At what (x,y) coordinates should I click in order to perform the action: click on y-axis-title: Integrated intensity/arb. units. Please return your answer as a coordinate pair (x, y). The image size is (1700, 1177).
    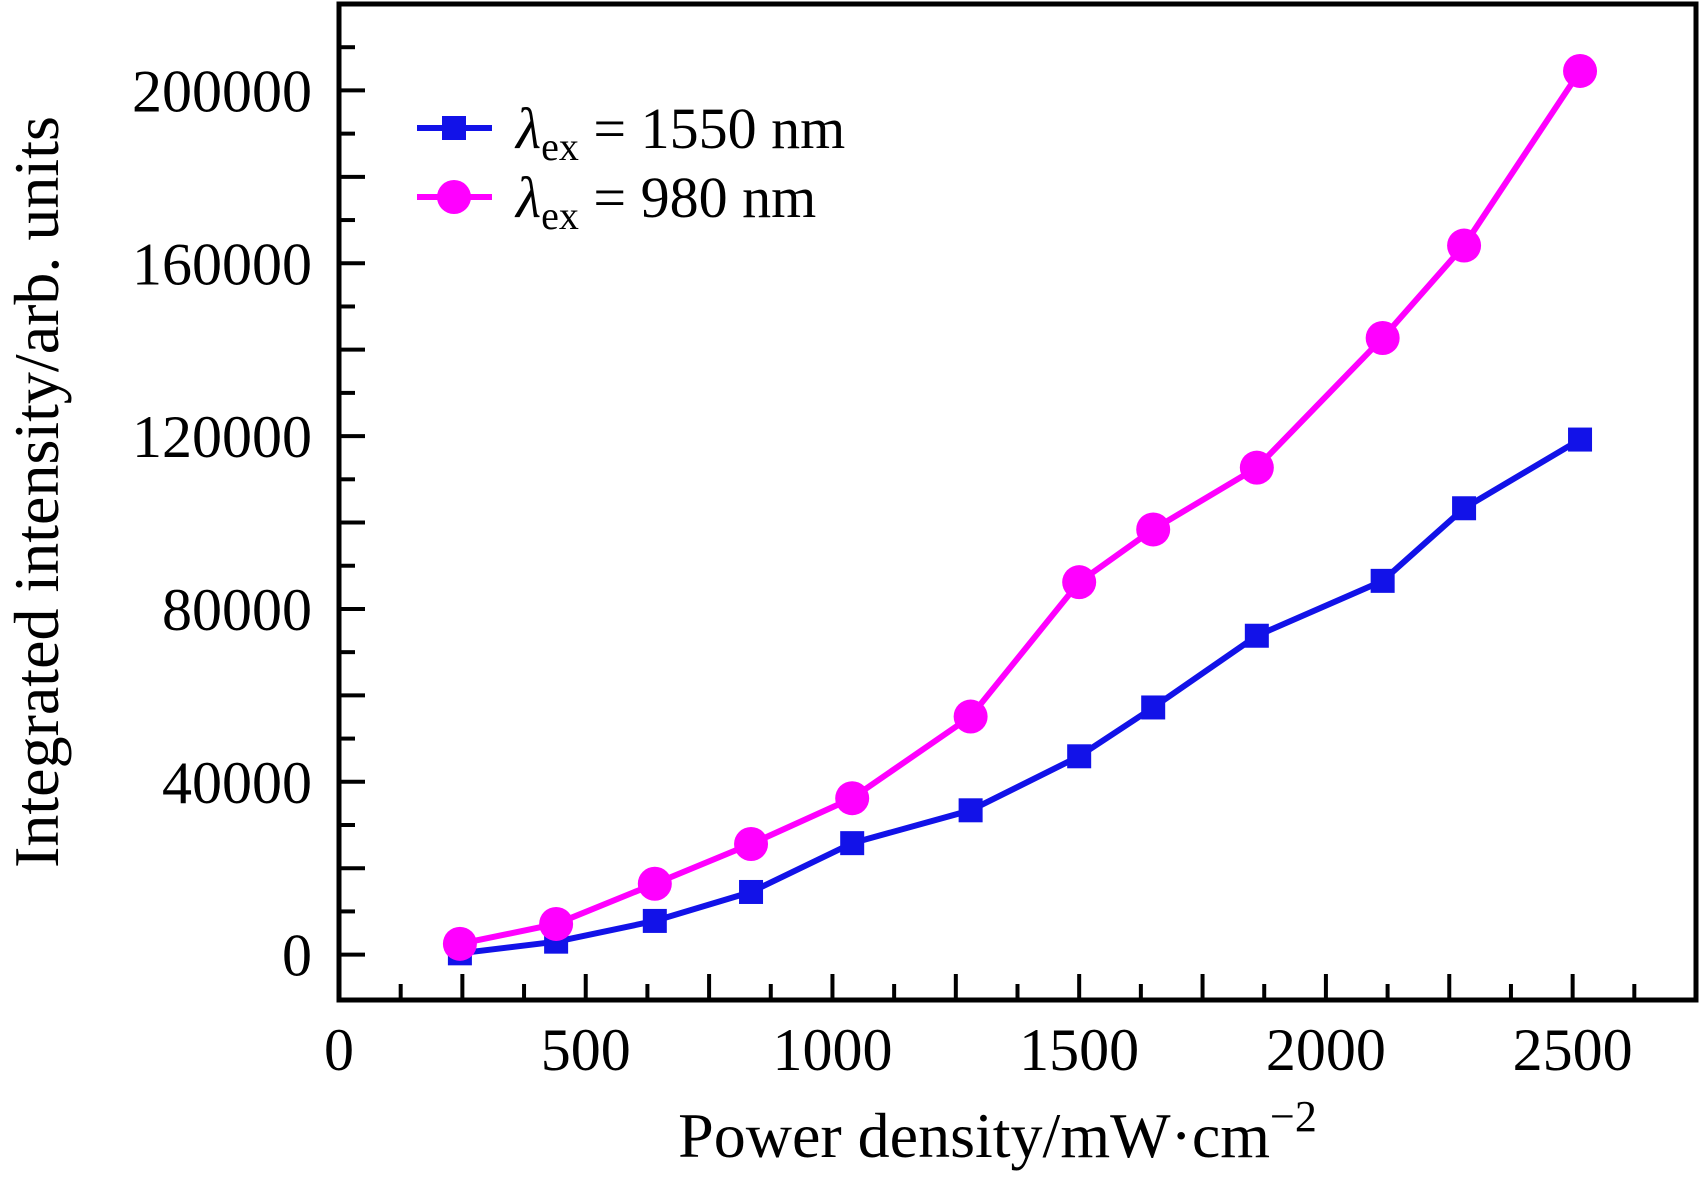
    Looking at the image, I should click on (36, 492).